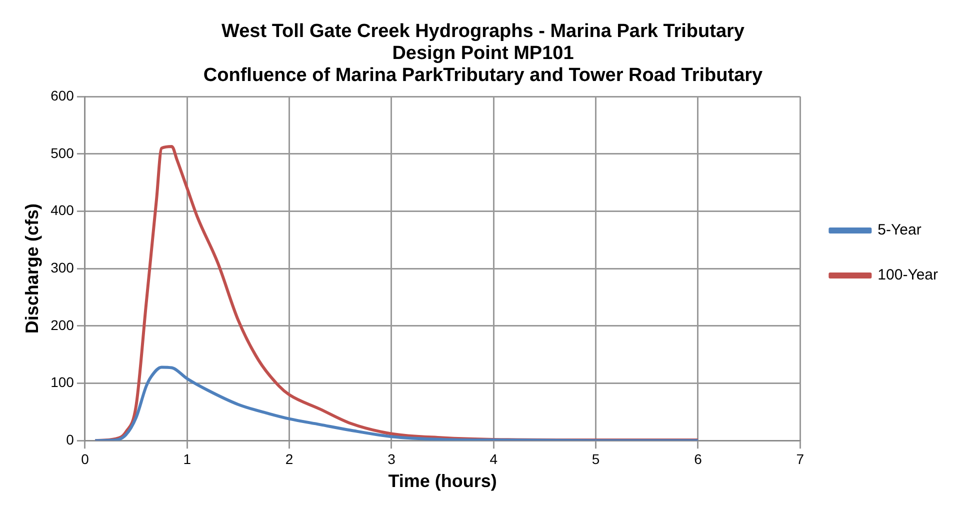  Describe the element at coordinates (70, 439) in the screenshot. I see `y-tick-label: 0` at that location.